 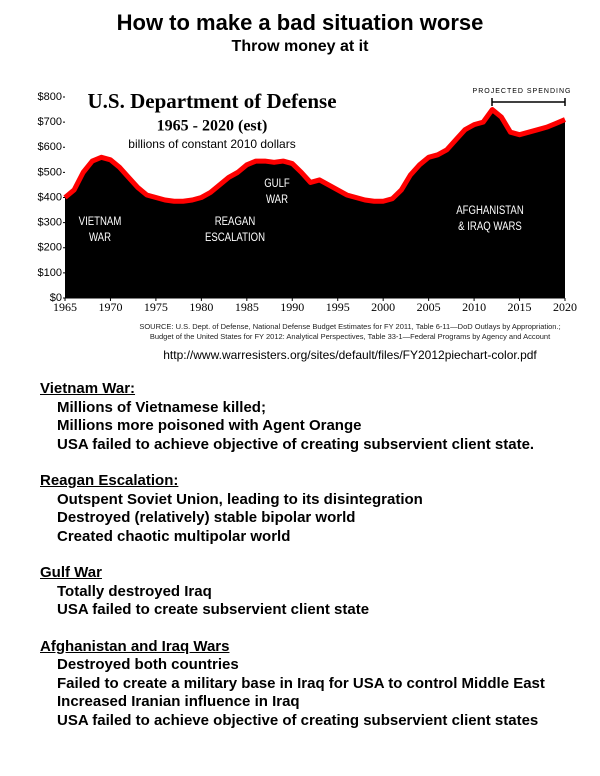 I want to click on y-tick-label: $0, so click(x=56, y=298).